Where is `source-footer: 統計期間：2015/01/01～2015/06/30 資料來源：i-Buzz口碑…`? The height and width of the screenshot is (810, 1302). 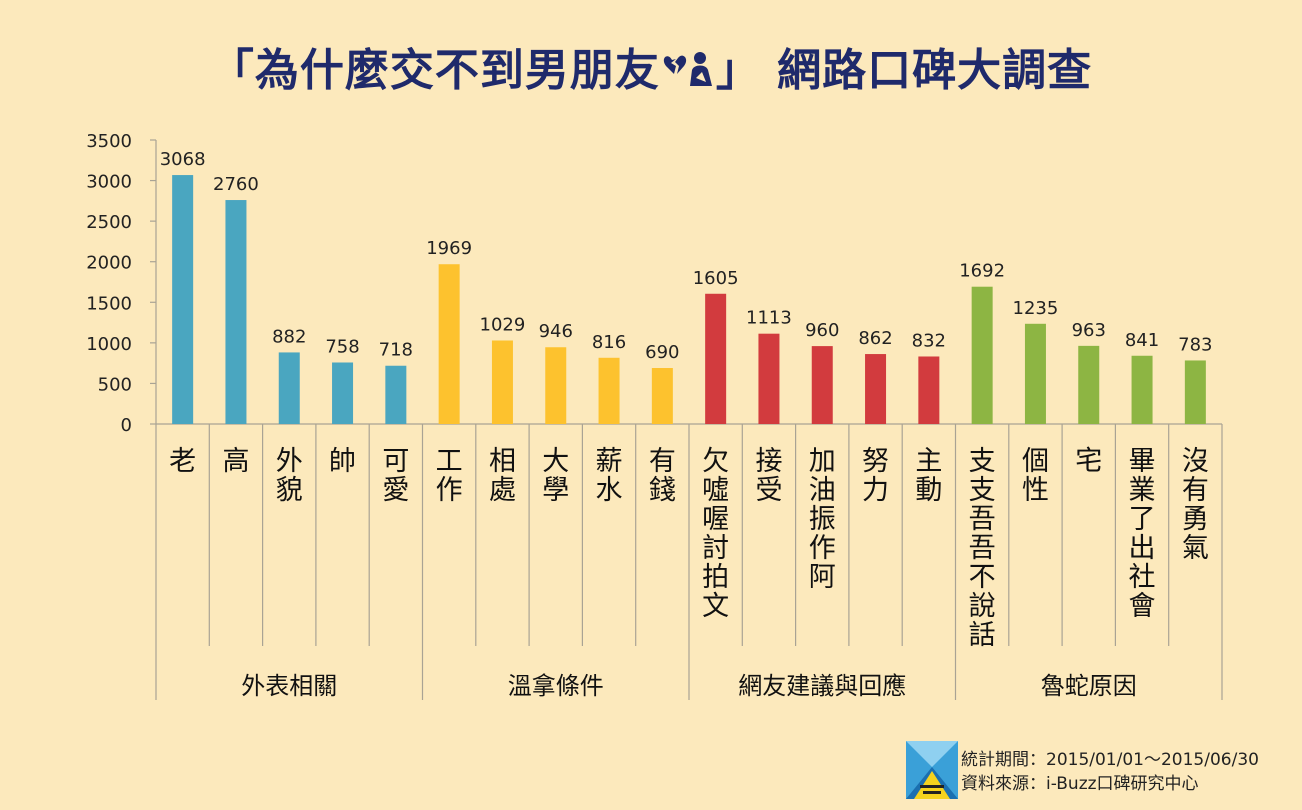 source-footer: 統計期間：2015/01/01～2015/06/30 資料來源：i-Buzz口碑… is located at coordinates (1101, 771).